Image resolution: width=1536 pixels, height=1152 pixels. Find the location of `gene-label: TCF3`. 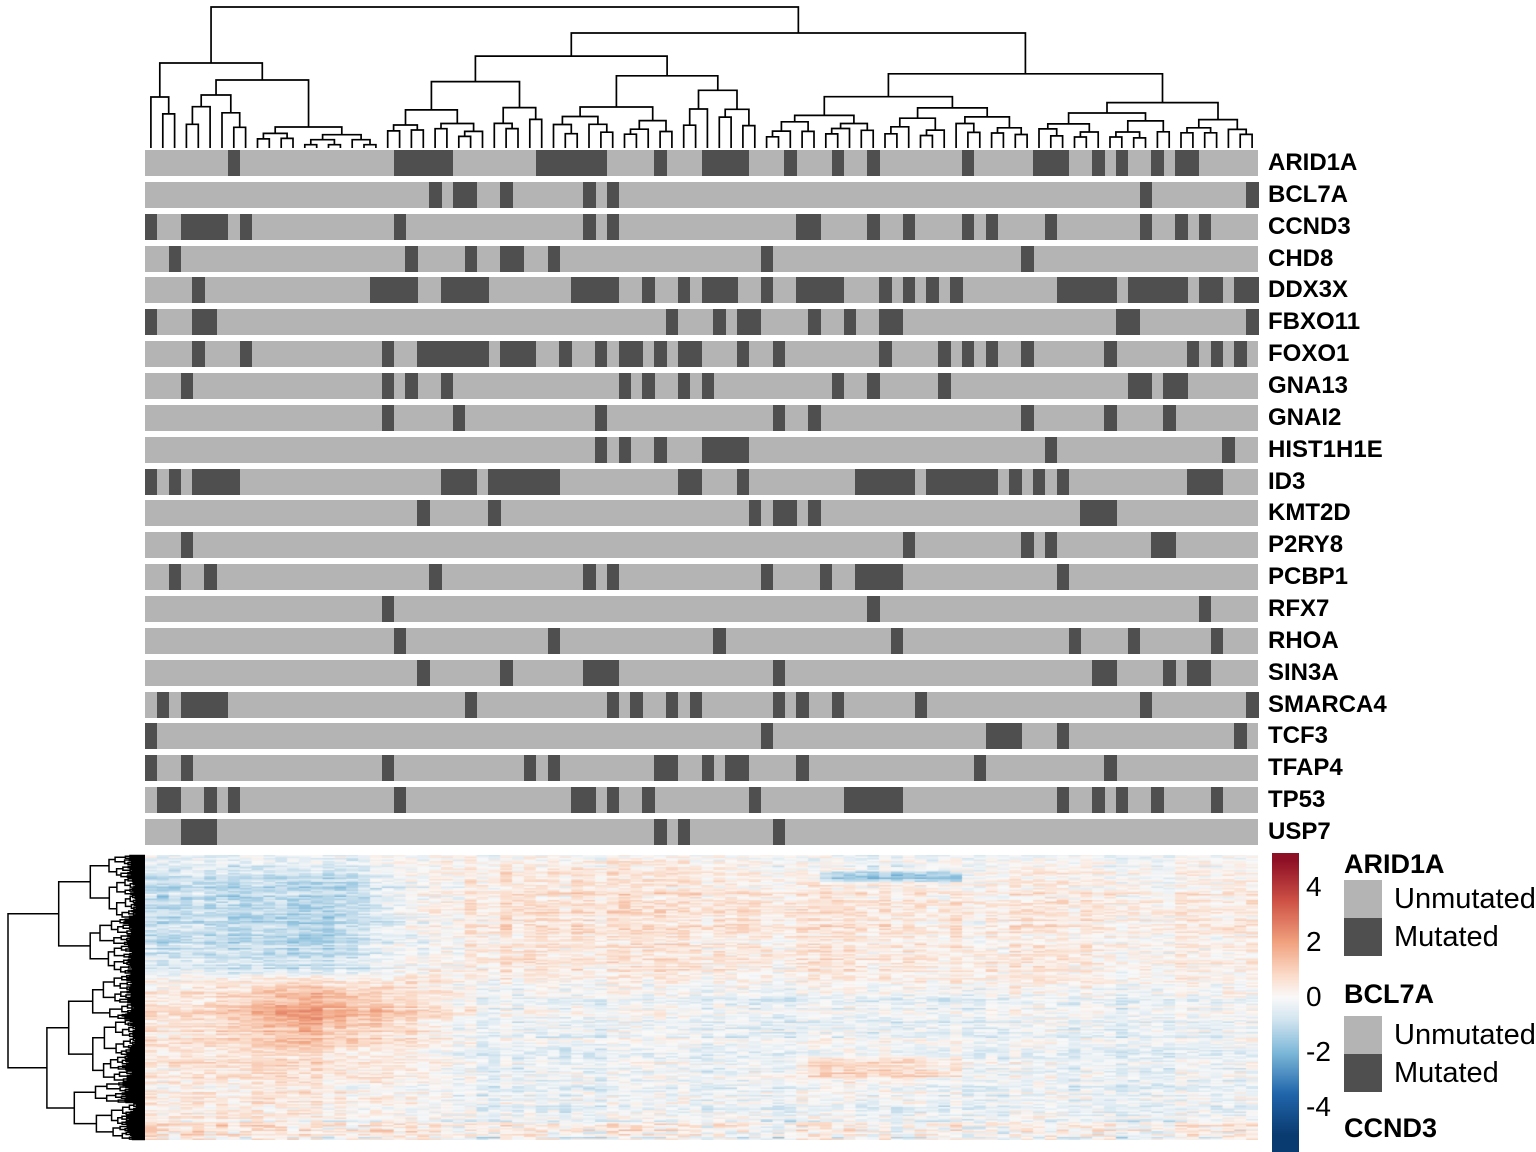

gene-label: TCF3 is located at coordinates (1298, 736).